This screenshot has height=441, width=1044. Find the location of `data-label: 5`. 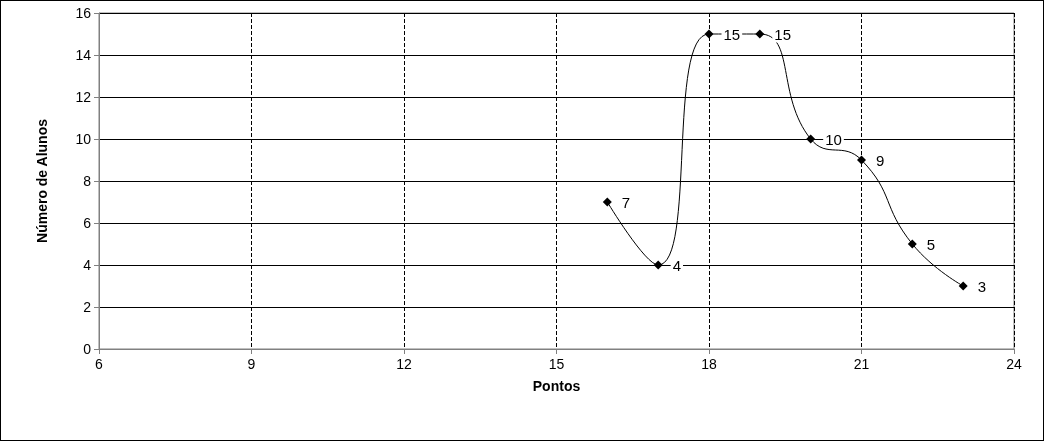

data-label: 5 is located at coordinates (931, 244).